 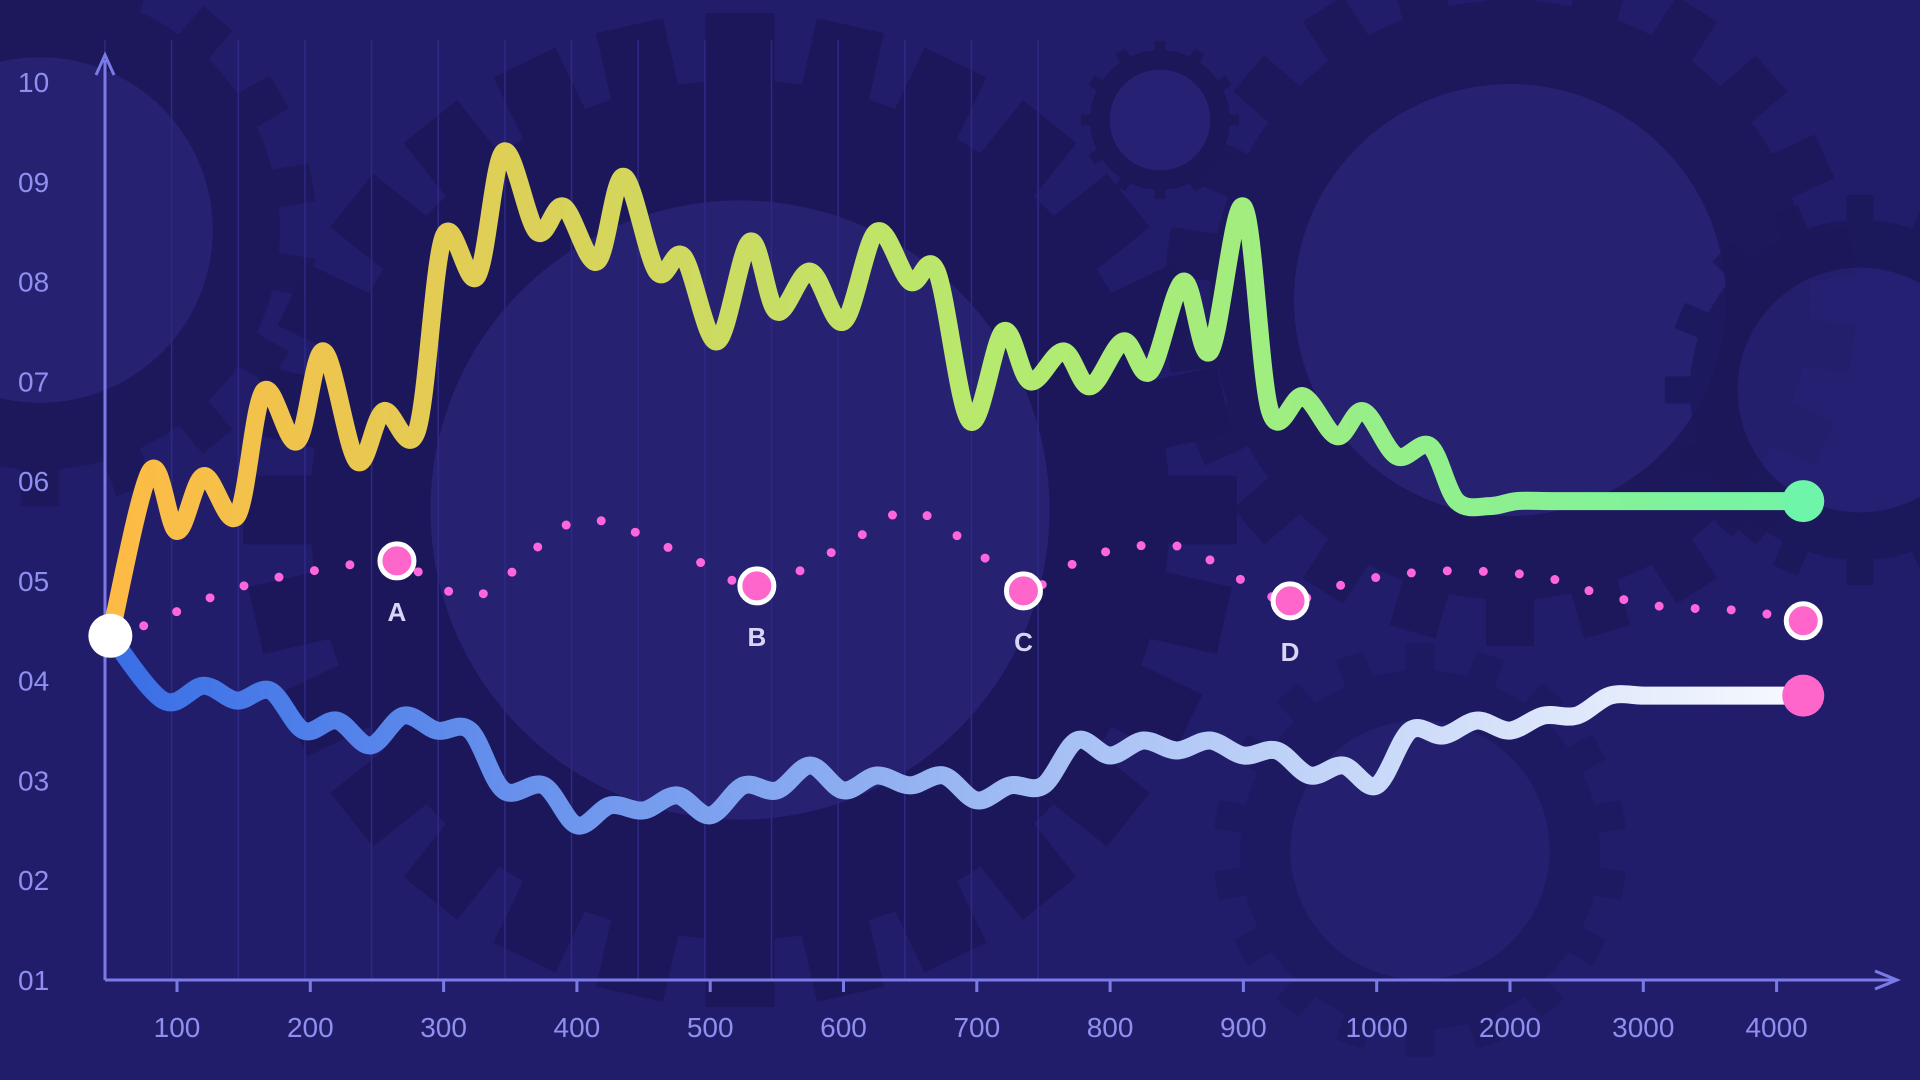 What do you see at coordinates (1510, 300) in the screenshot?
I see `right-gear-icon-hub` at bounding box center [1510, 300].